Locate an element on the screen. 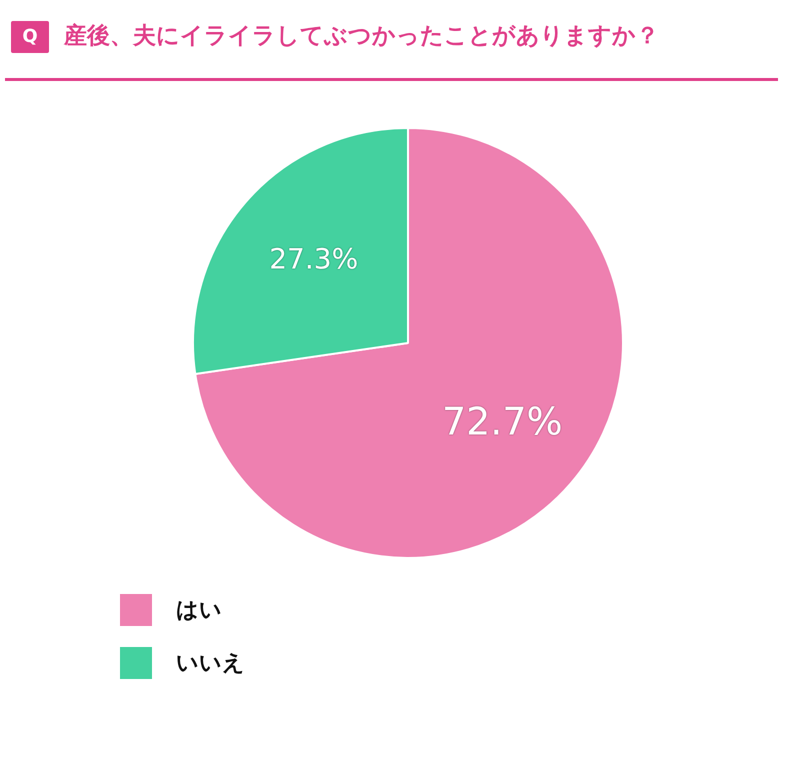 The width and height of the screenshot is (800, 758). legend-label: いいえ is located at coordinates (210, 664).